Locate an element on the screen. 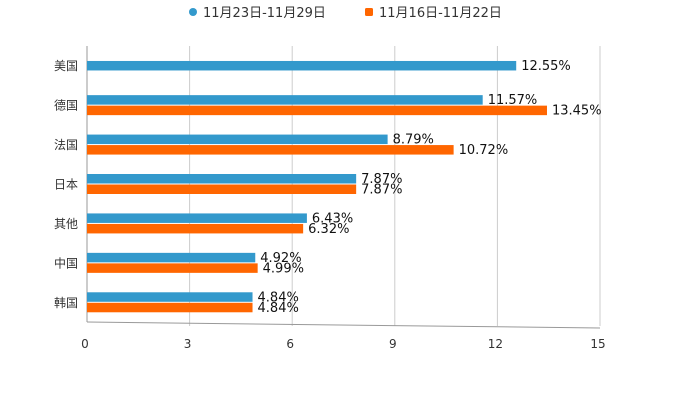 This screenshot has height=404, width=700. x-tick-label: 12 is located at coordinates (495, 344).